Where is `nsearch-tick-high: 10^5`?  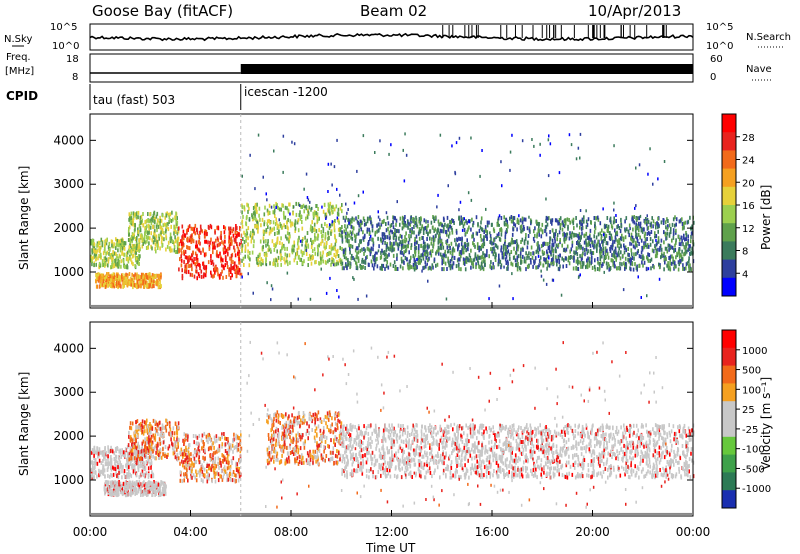
nsearch-tick-high: 10^5 is located at coordinates (719, 27).